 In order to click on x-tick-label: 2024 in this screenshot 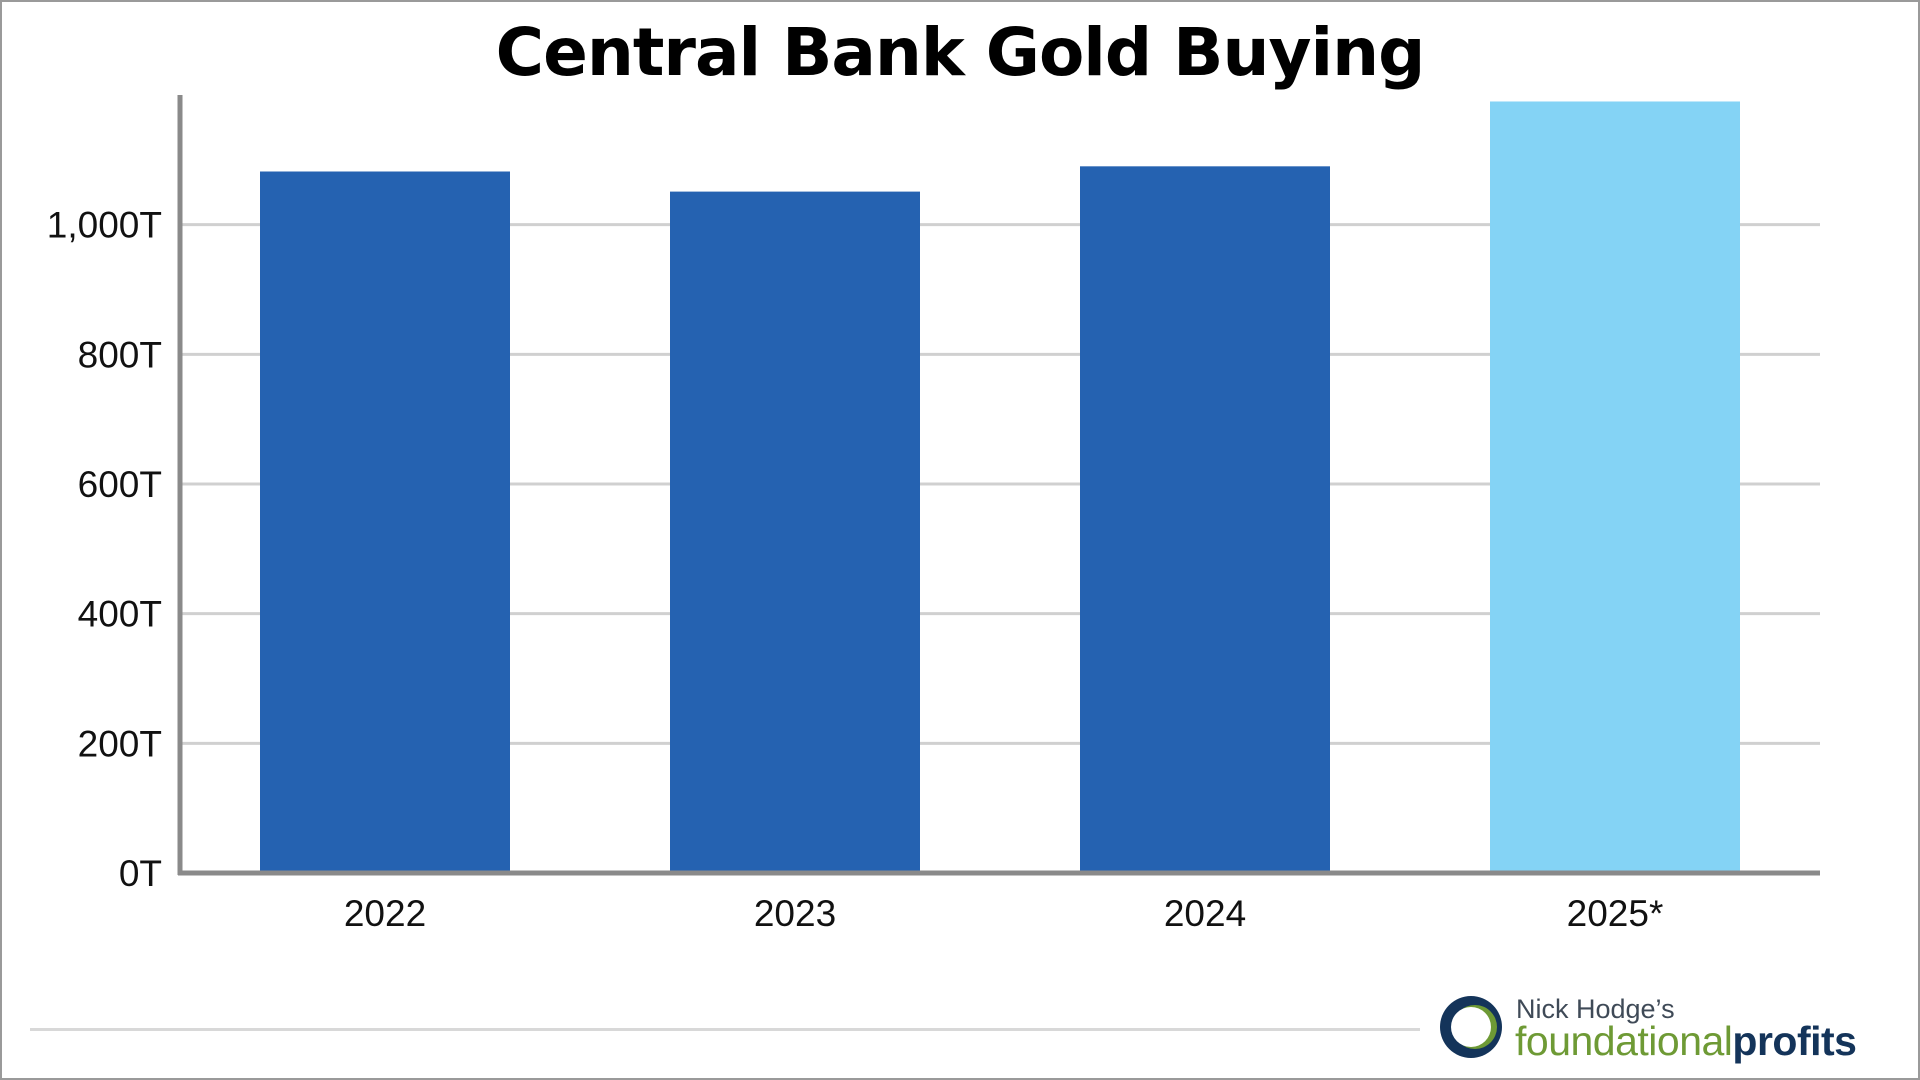, I will do `click(1205, 913)`.